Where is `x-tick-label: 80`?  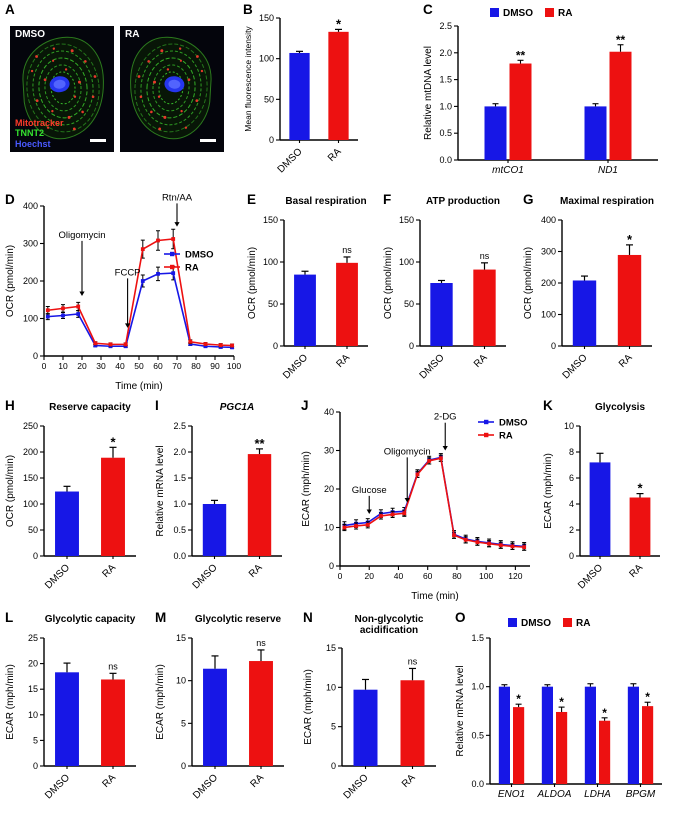 x-tick-label: 80 is located at coordinates (196, 366).